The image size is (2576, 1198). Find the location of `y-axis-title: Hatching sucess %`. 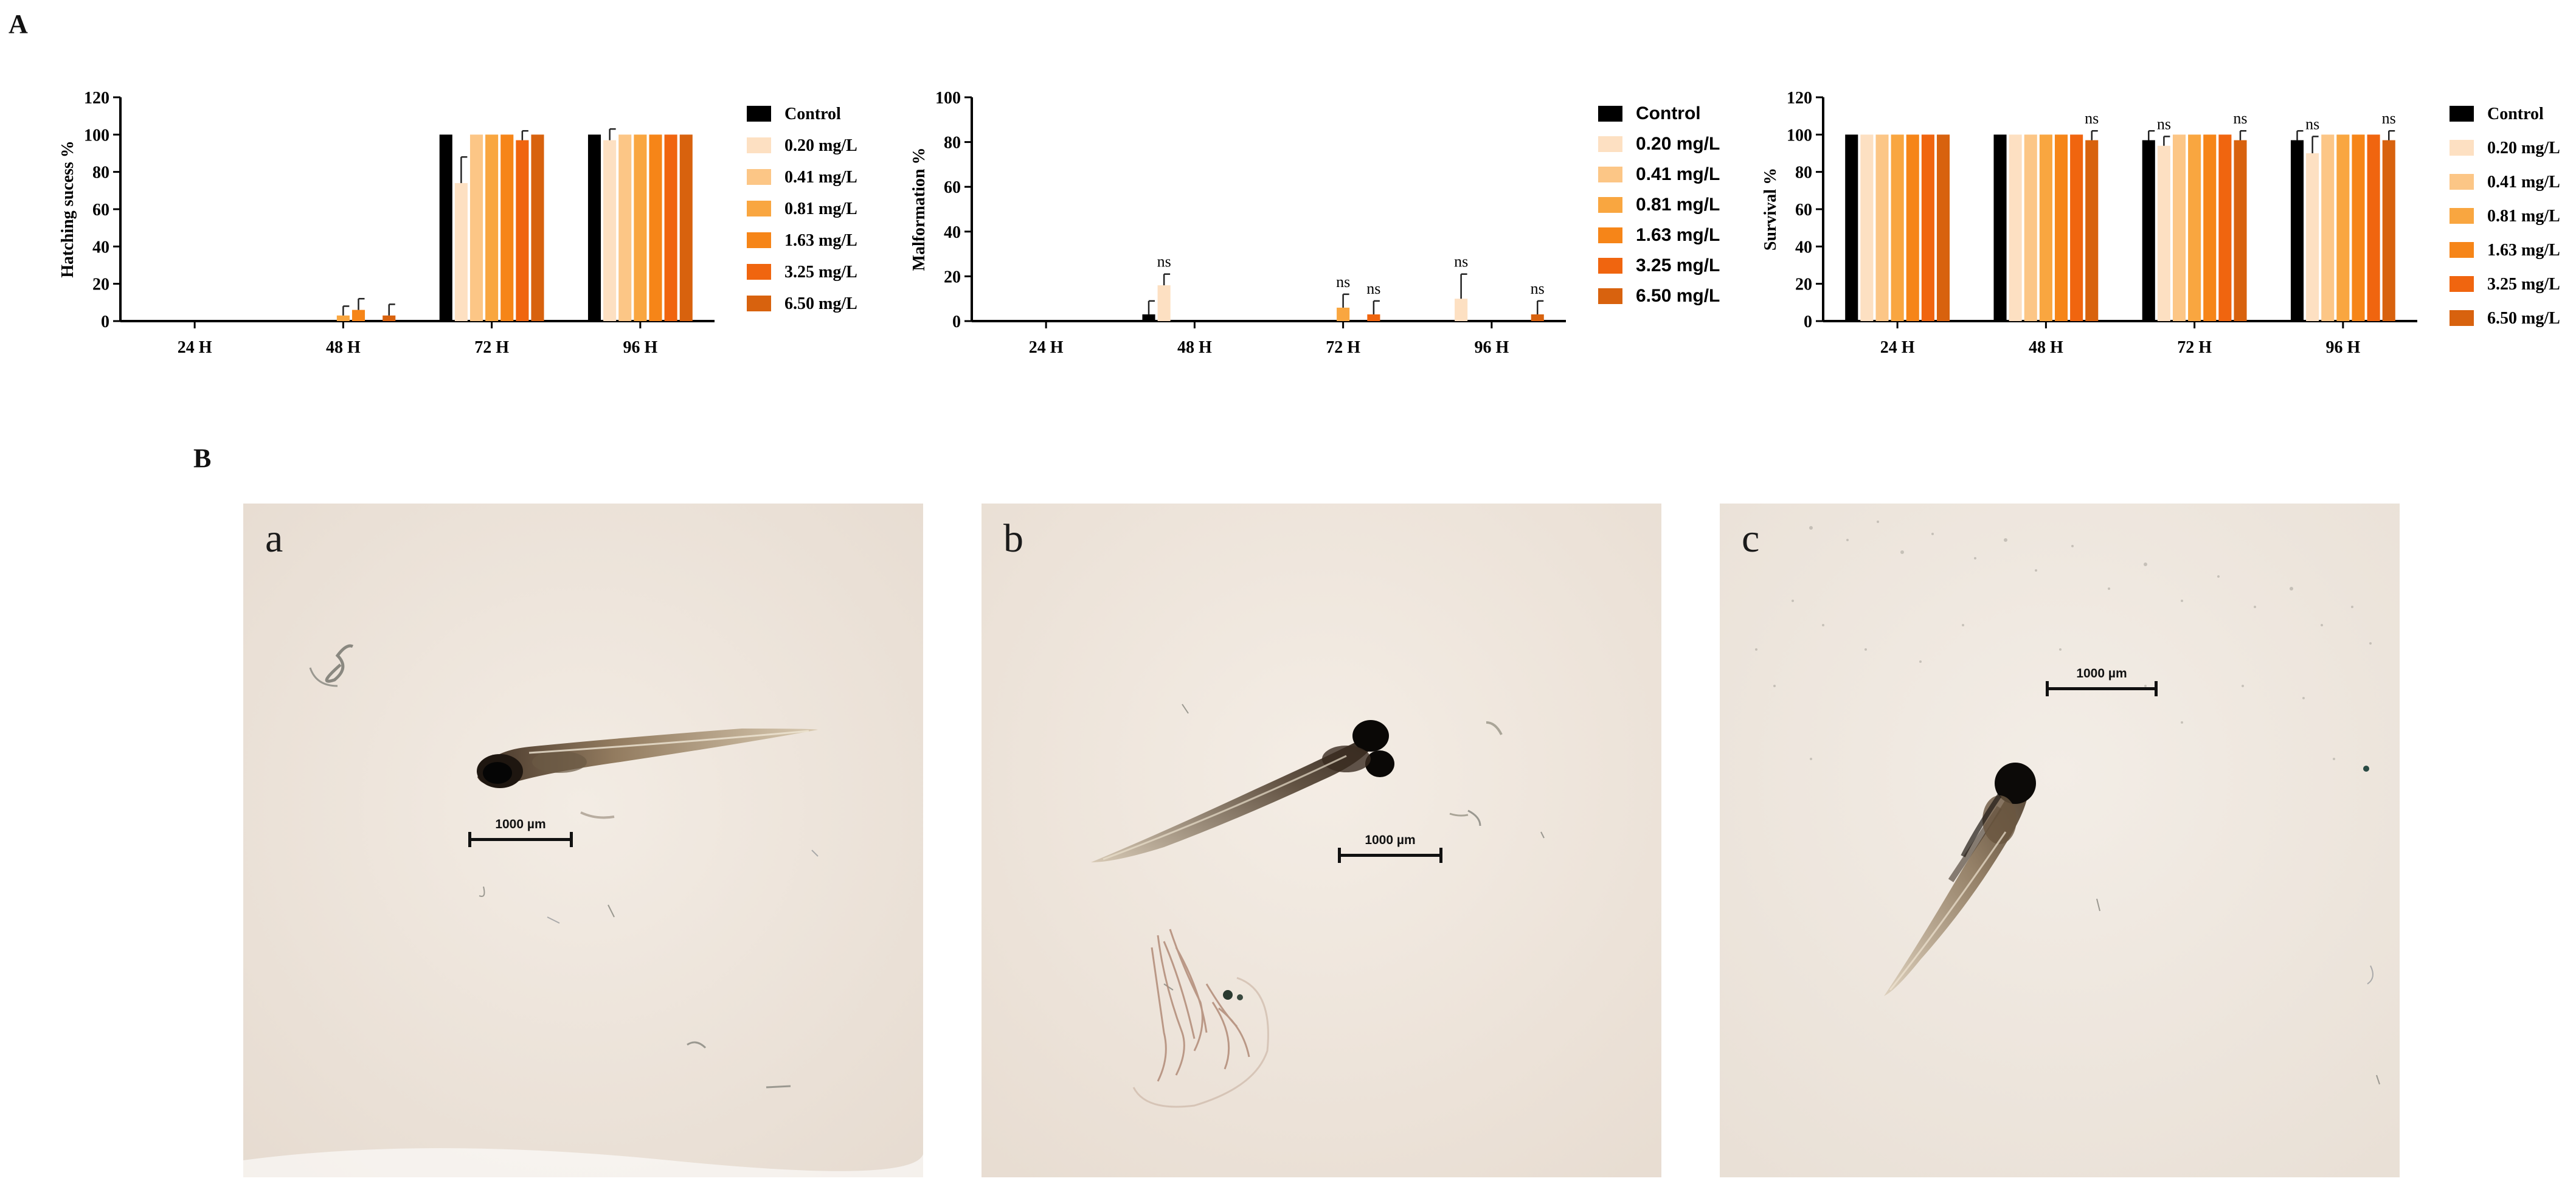

y-axis-title: Hatching sucess % is located at coordinates (67, 209).